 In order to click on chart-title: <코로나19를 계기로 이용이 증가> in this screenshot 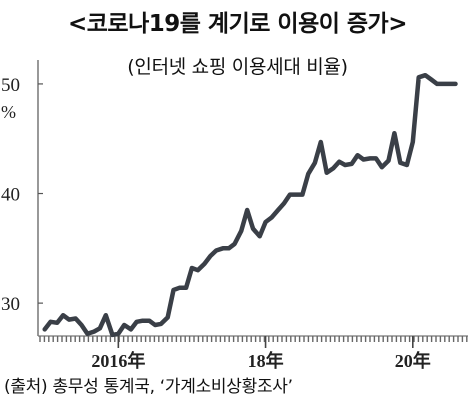, I will do `click(238, 24)`.